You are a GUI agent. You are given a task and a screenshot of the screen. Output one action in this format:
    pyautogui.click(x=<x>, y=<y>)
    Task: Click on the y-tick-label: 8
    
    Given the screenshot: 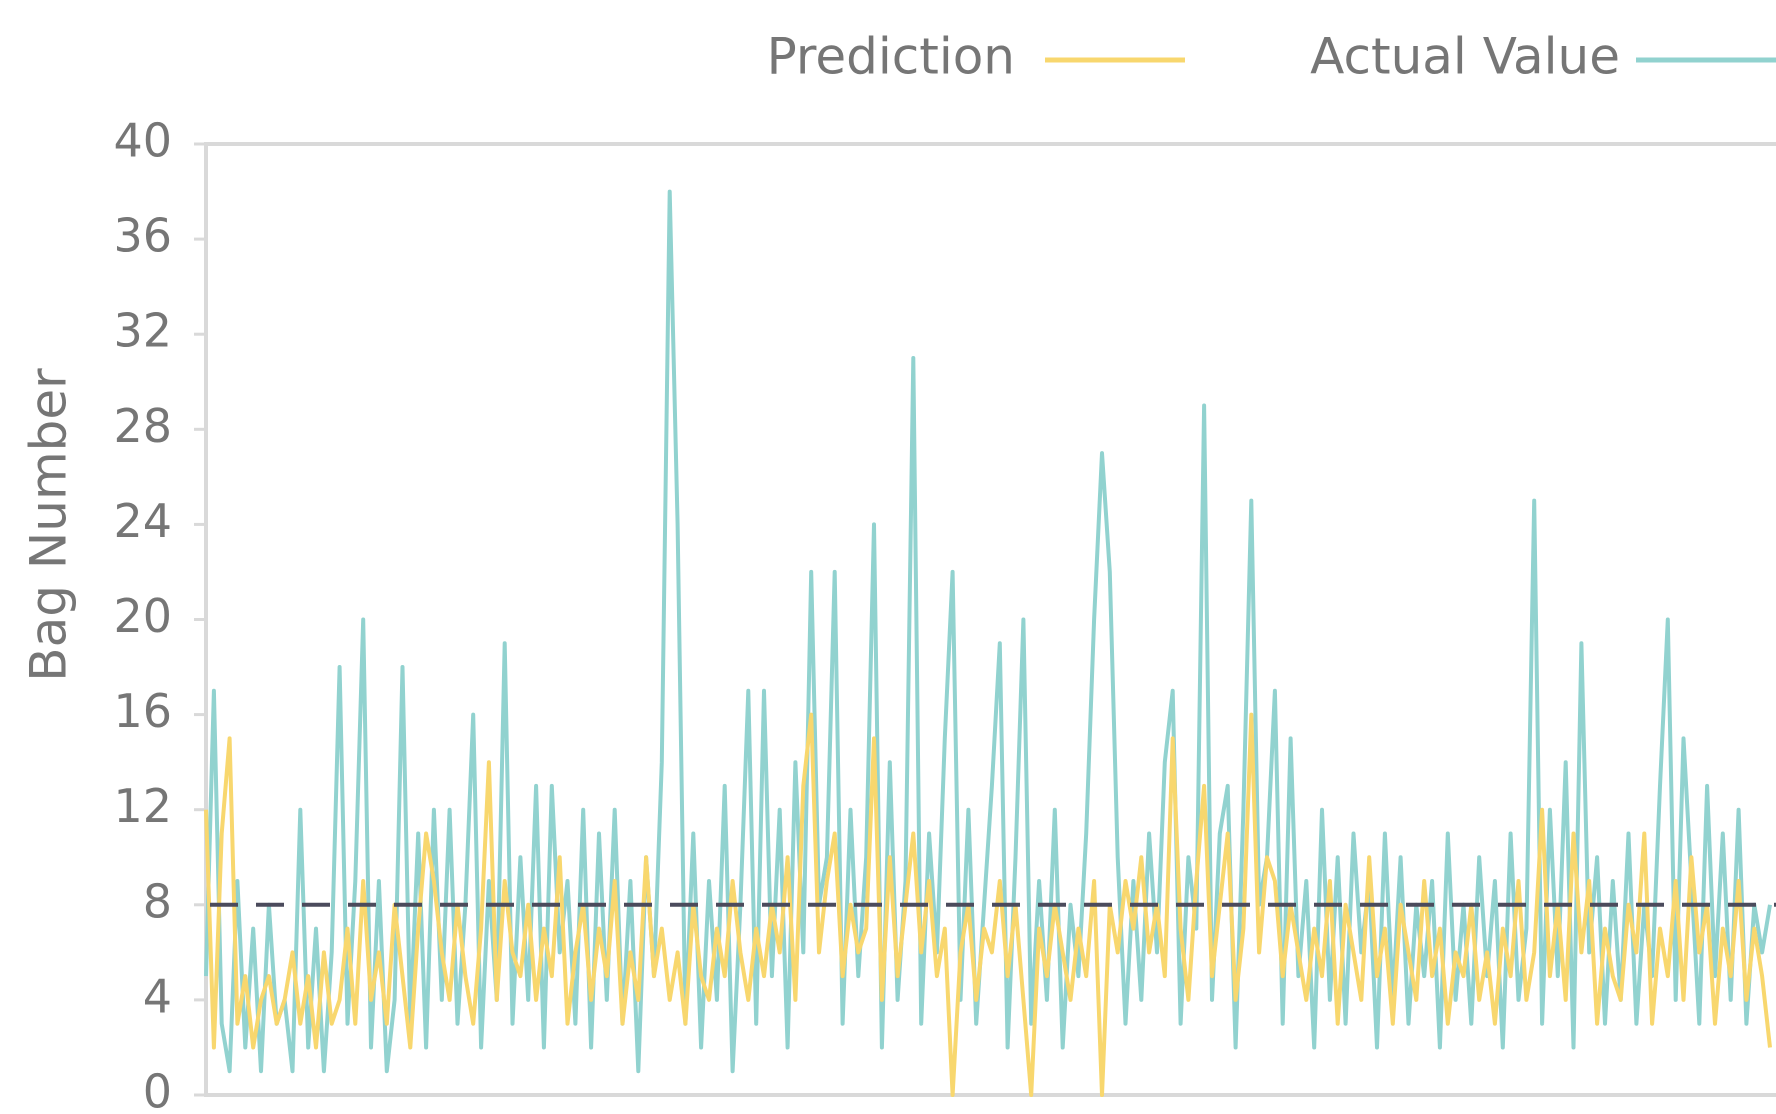 What is the action you would take?
    pyautogui.click(x=157, y=901)
    